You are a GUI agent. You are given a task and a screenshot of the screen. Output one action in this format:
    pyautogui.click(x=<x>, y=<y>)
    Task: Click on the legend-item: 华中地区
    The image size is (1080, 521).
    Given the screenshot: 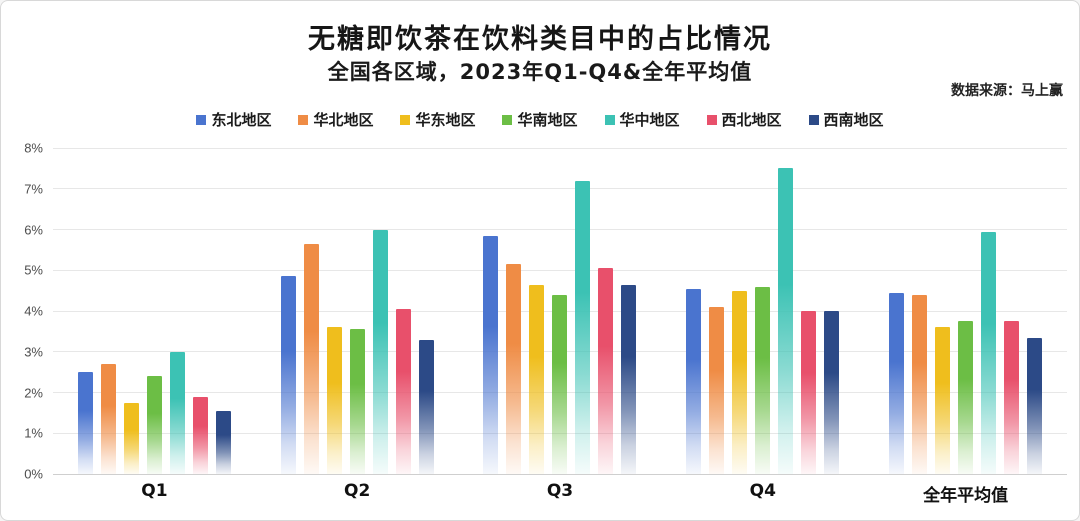 What is the action you would take?
    pyautogui.click(x=642, y=119)
    